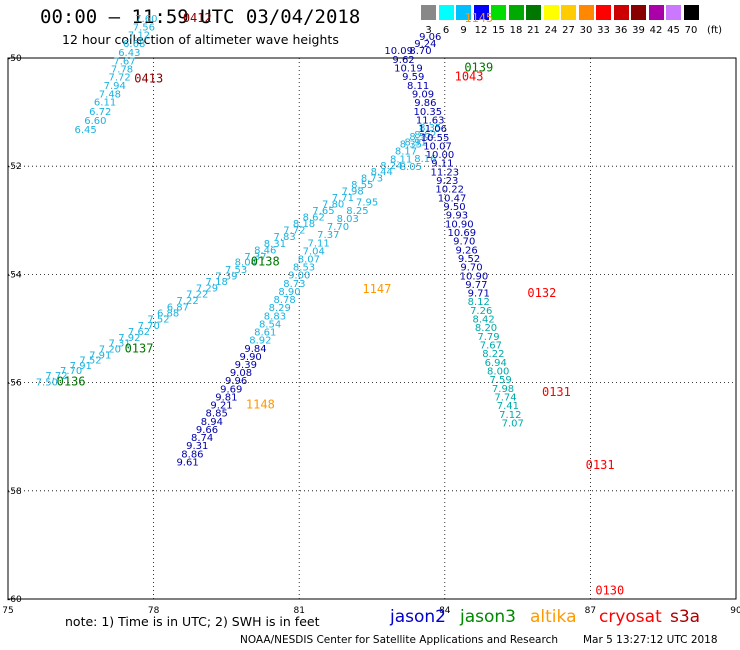 The width and height of the screenshot is (740, 650). Describe the element at coordinates (440, 155) in the screenshot. I see `swh-value: 10.00` at that location.